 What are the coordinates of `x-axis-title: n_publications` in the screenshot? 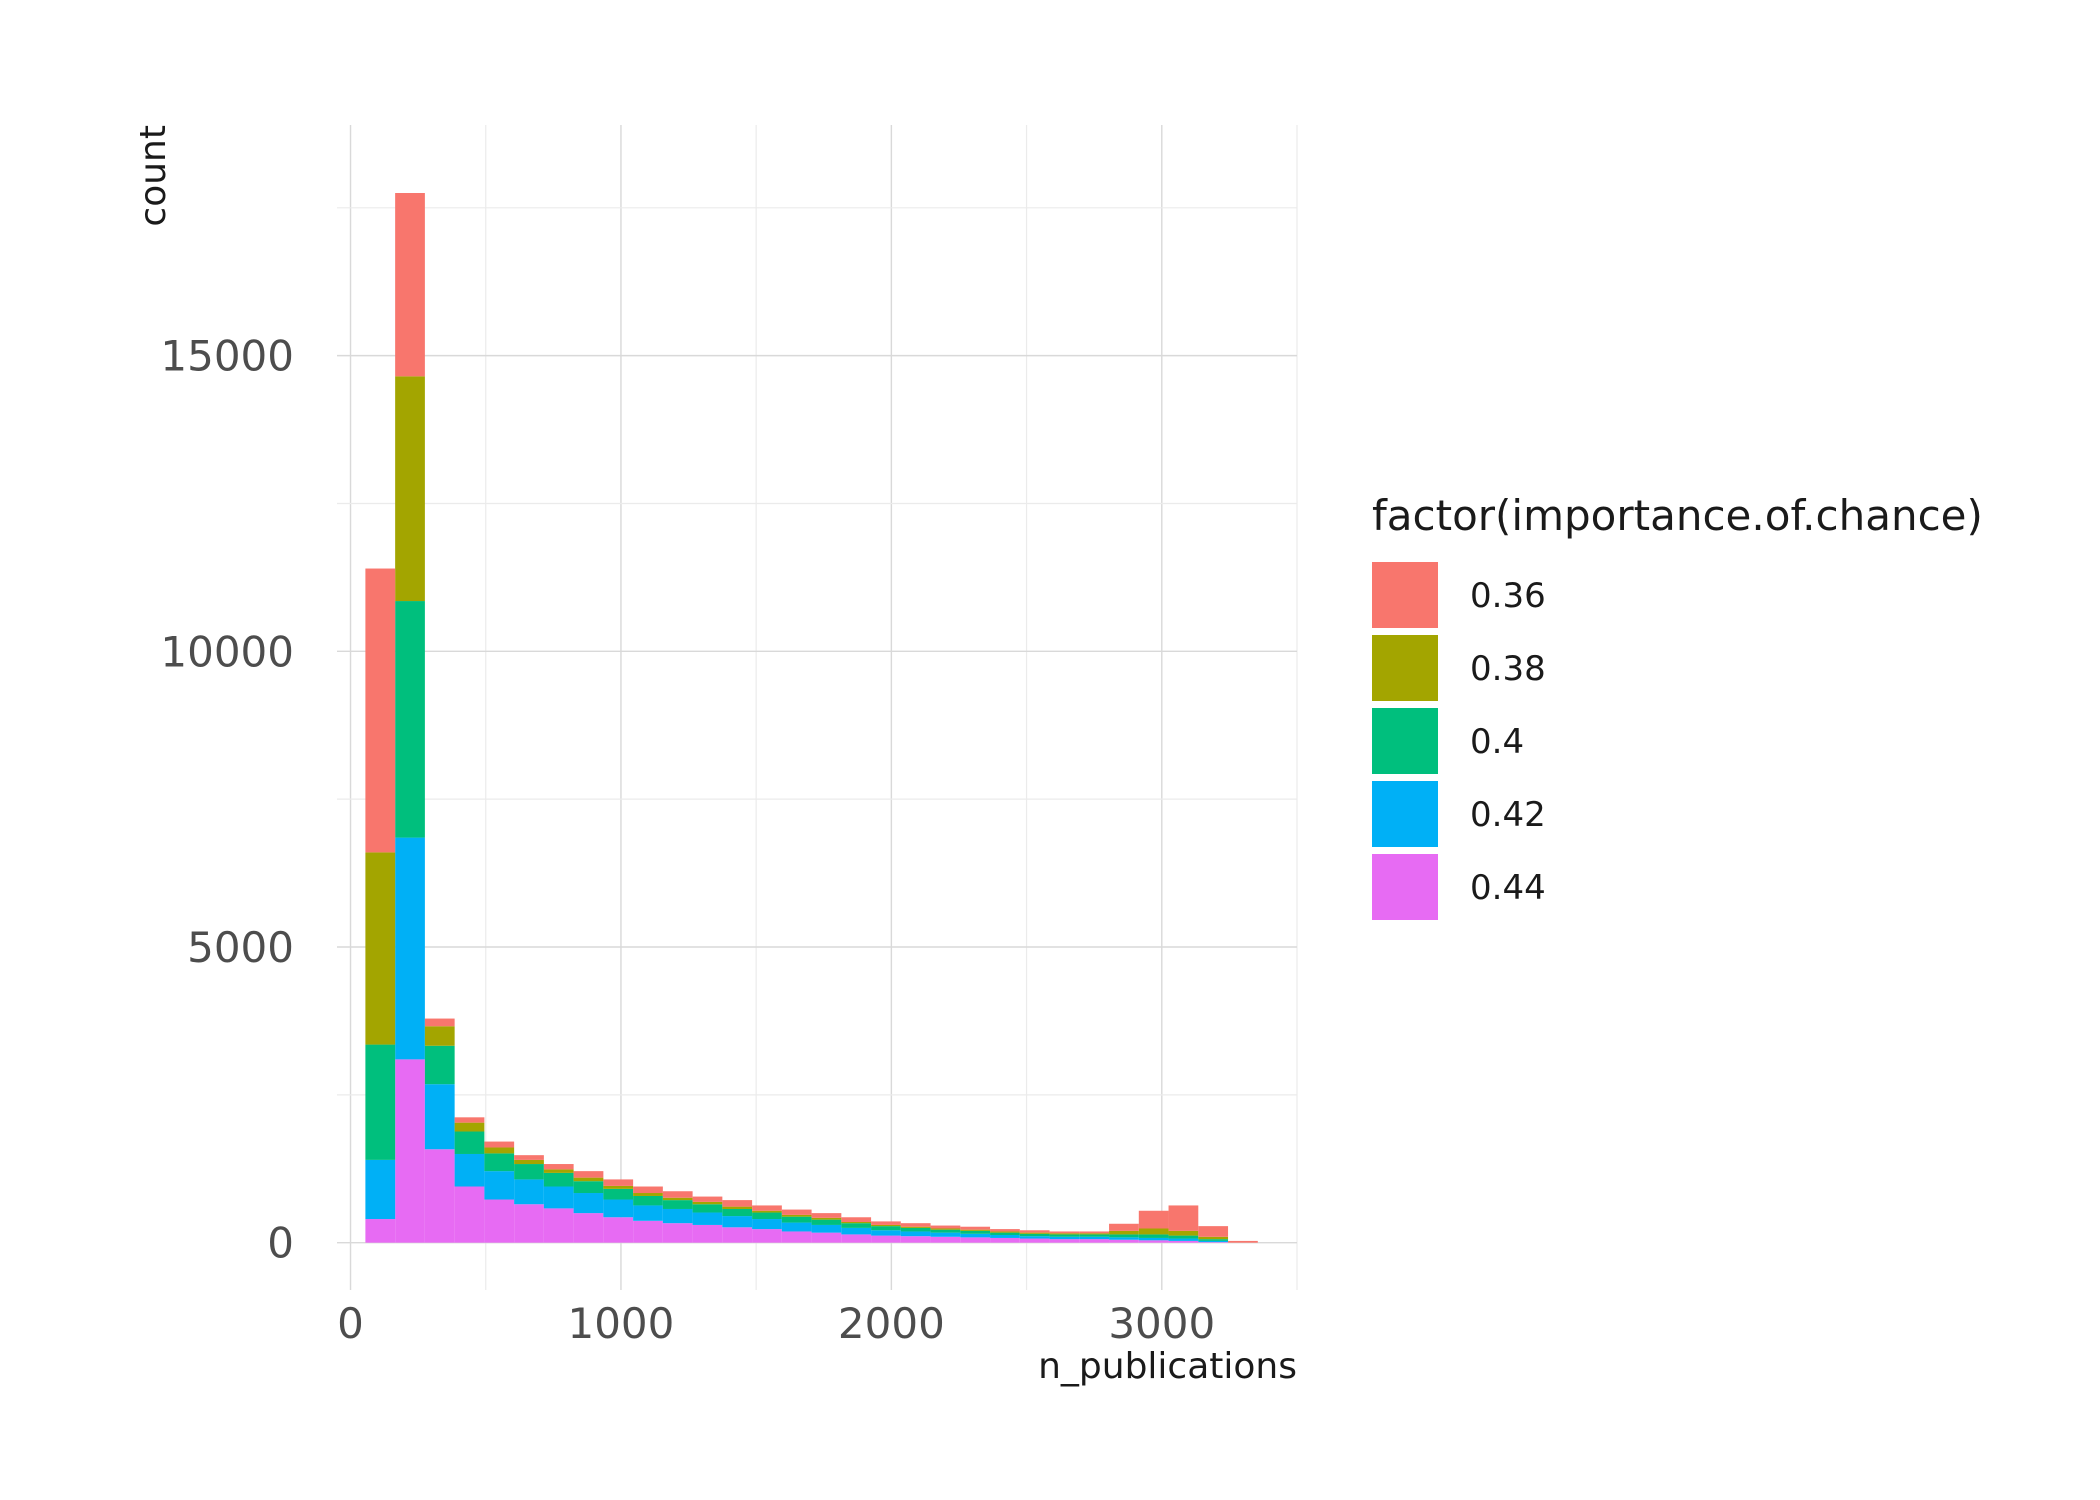 It's located at (1167, 1366).